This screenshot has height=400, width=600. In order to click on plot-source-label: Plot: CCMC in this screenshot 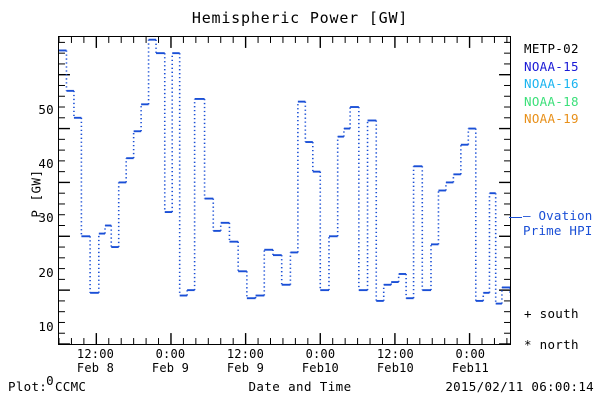, I will do `click(47, 386)`.